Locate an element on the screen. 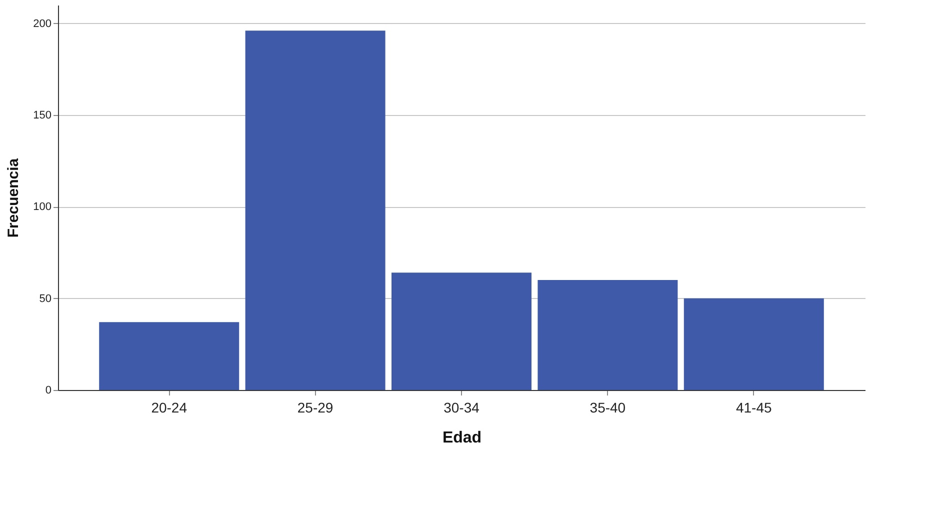  y-tick-label: 150 is located at coordinates (42, 116).